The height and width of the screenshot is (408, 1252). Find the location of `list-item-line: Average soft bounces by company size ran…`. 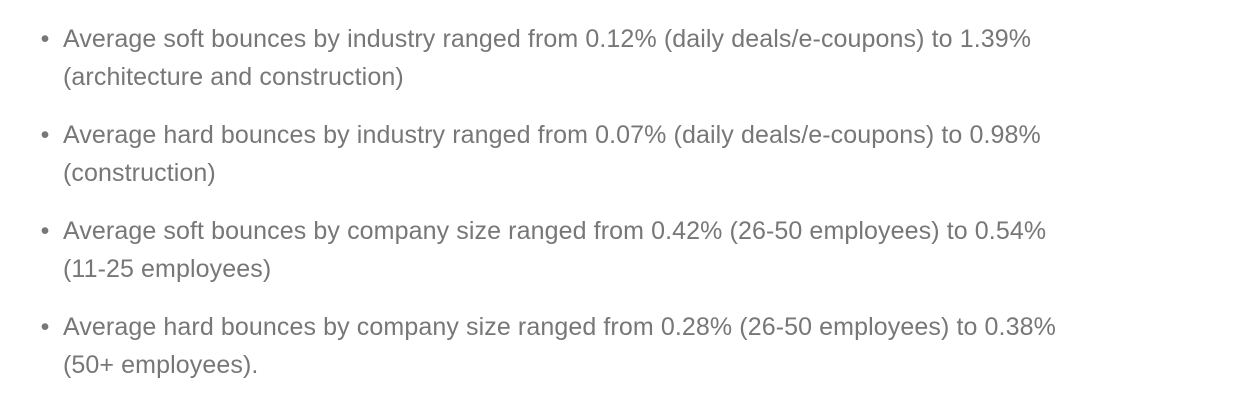

list-item-line: Average soft bounces by company size ran… is located at coordinates (555, 231).